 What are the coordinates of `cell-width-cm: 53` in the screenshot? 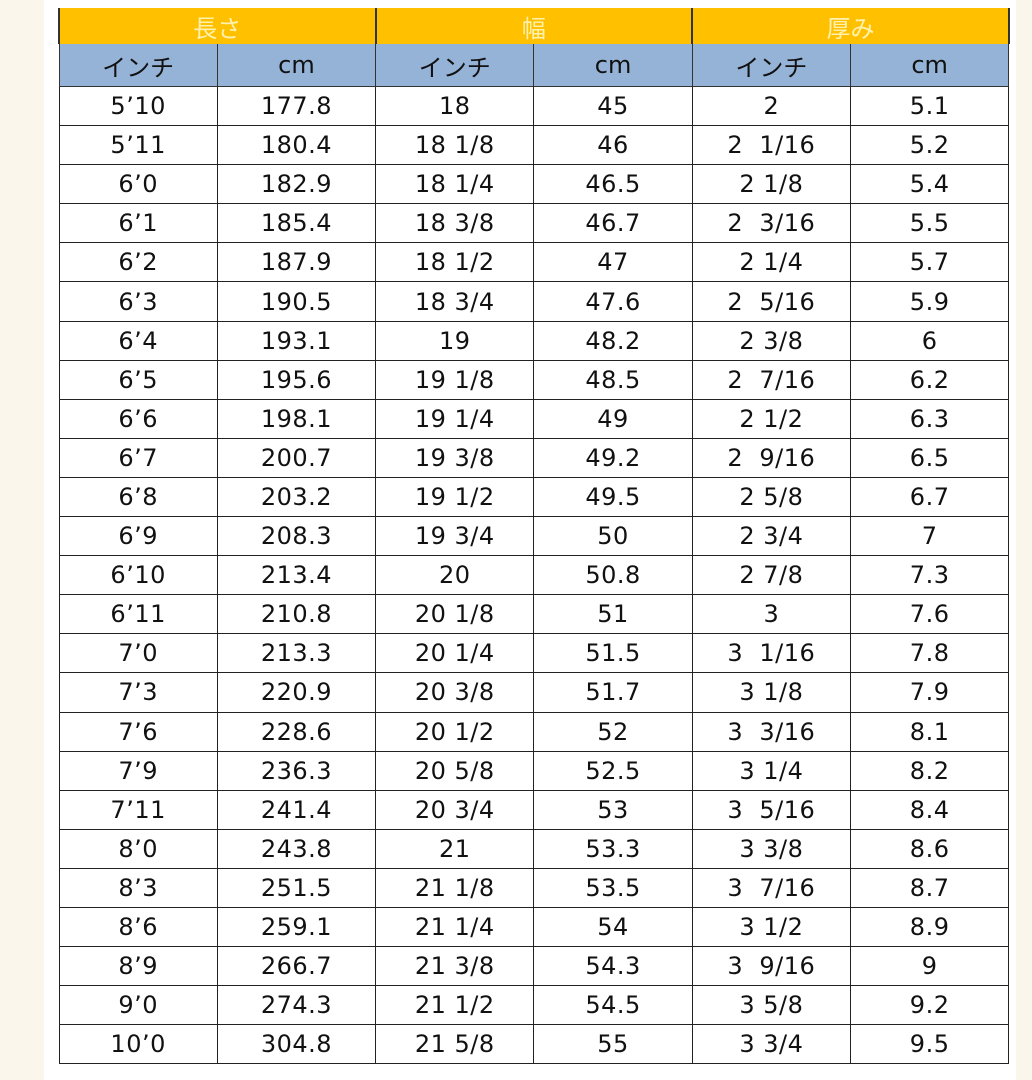 It's located at (613, 809).